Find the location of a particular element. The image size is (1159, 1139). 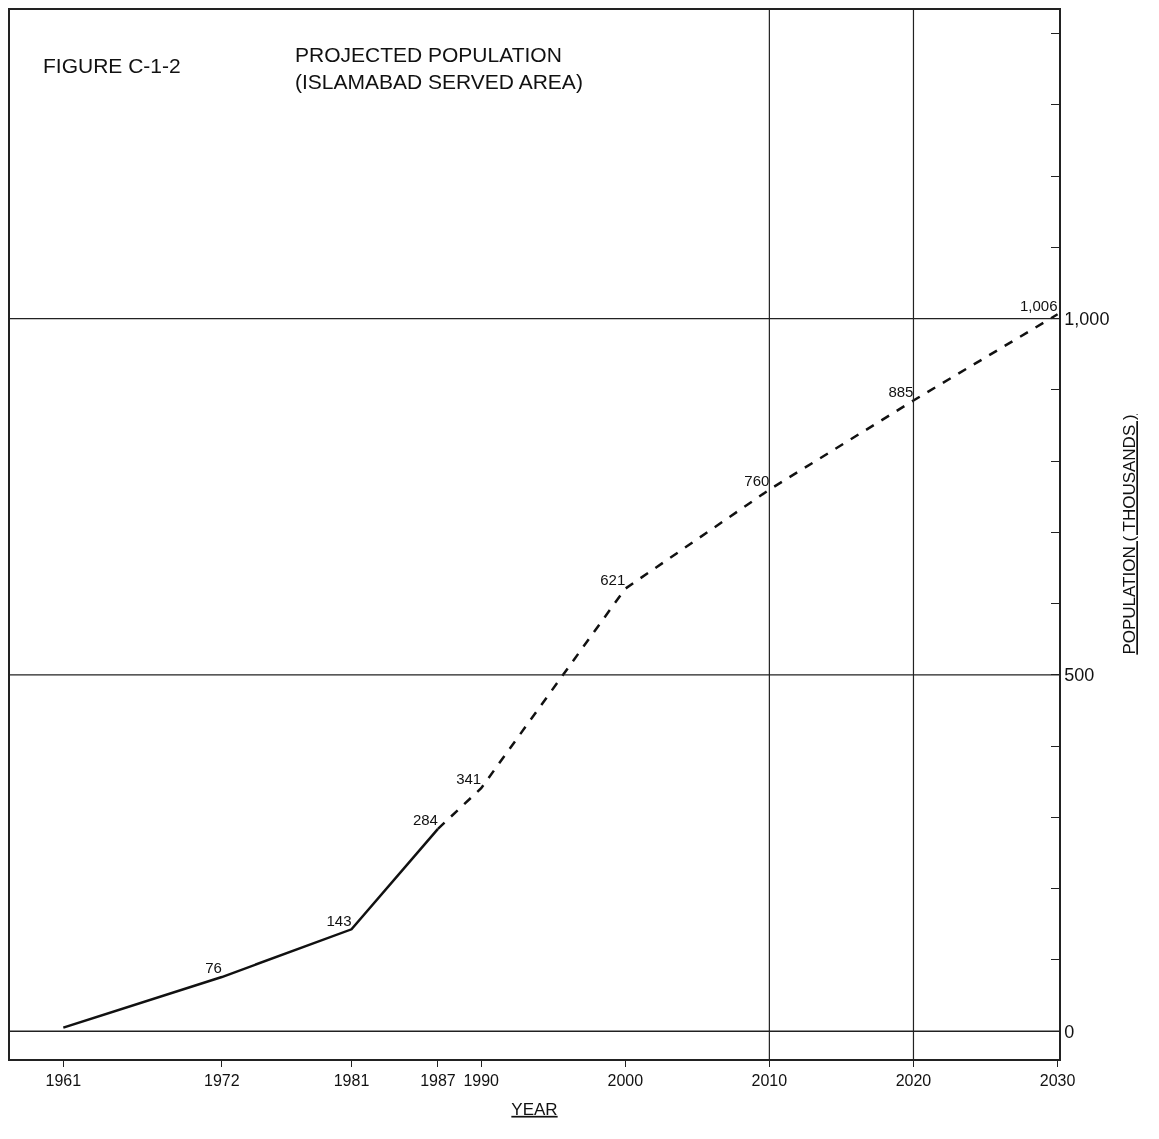

data-label: 143 is located at coordinates (339, 920).